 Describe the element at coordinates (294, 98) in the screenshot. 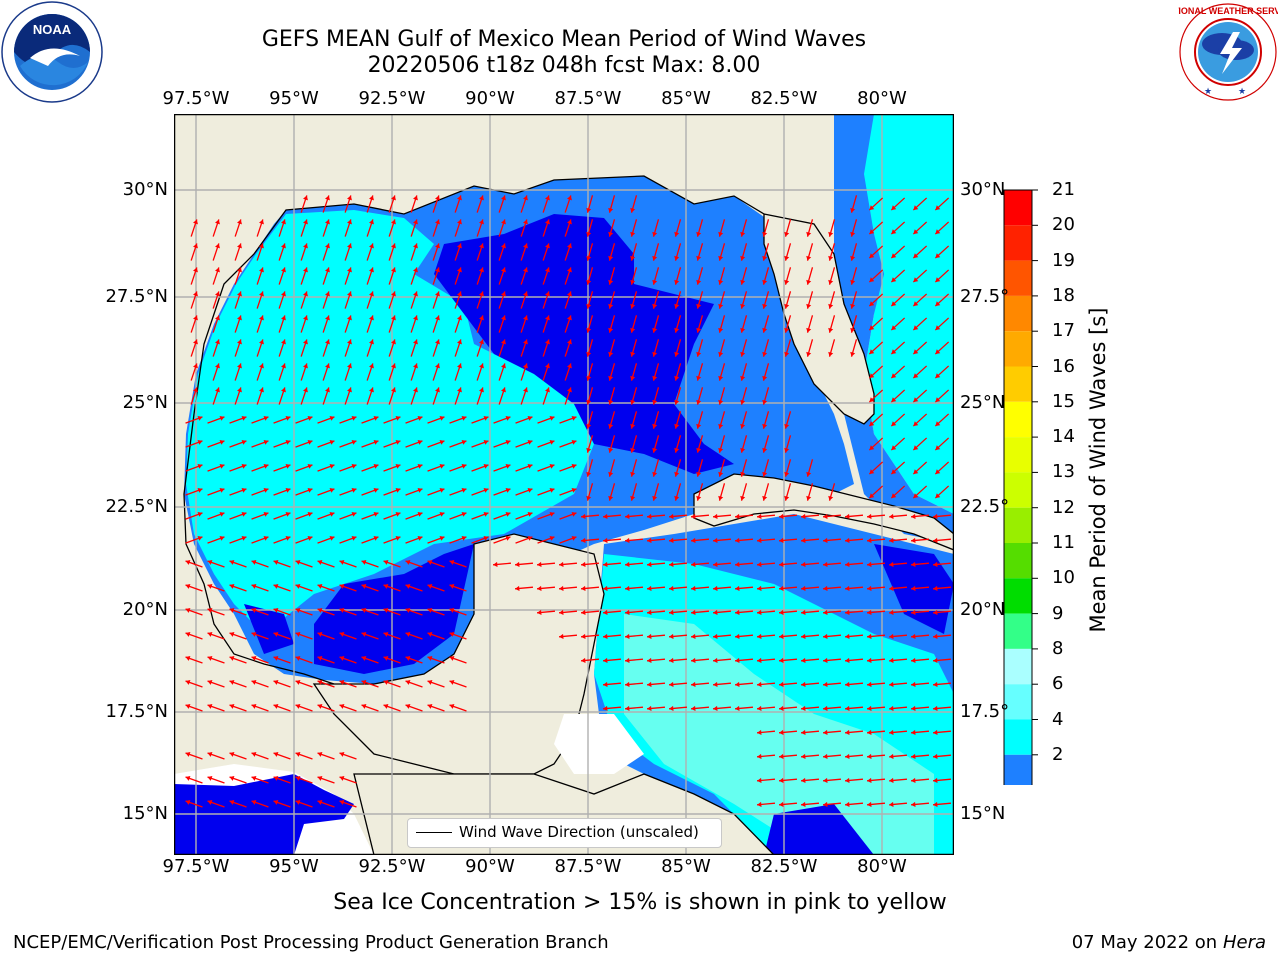

I see `lon-tick-label-top: 95°W` at that location.